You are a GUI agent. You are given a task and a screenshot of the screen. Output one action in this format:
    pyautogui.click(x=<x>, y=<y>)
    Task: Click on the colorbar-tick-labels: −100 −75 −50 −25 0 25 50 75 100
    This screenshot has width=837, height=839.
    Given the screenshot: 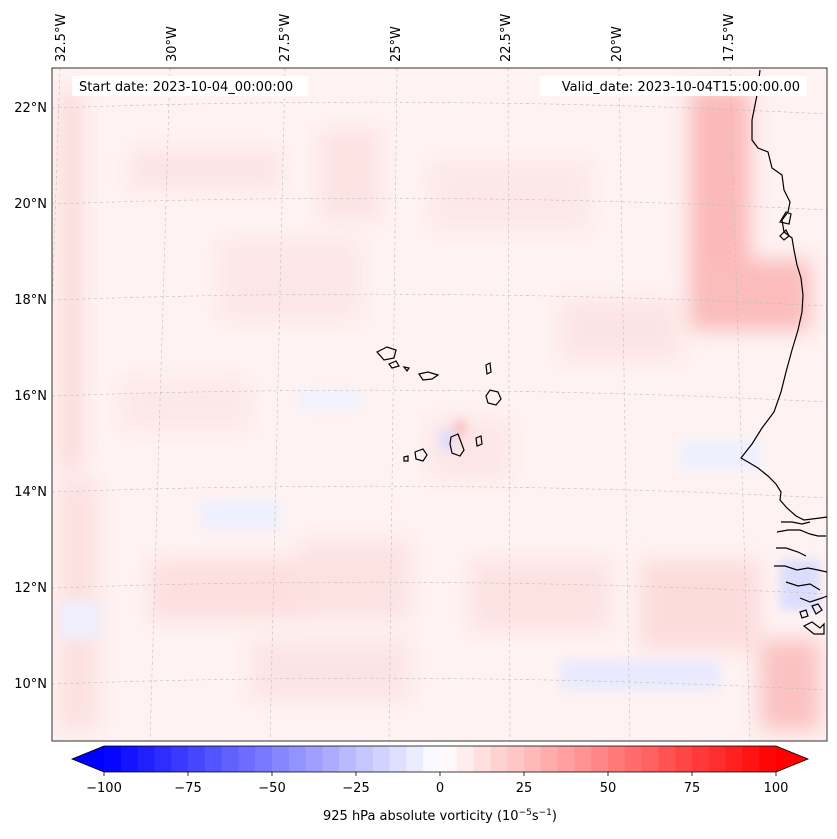 What is the action you would take?
    pyautogui.click(x=437, y=784)
    